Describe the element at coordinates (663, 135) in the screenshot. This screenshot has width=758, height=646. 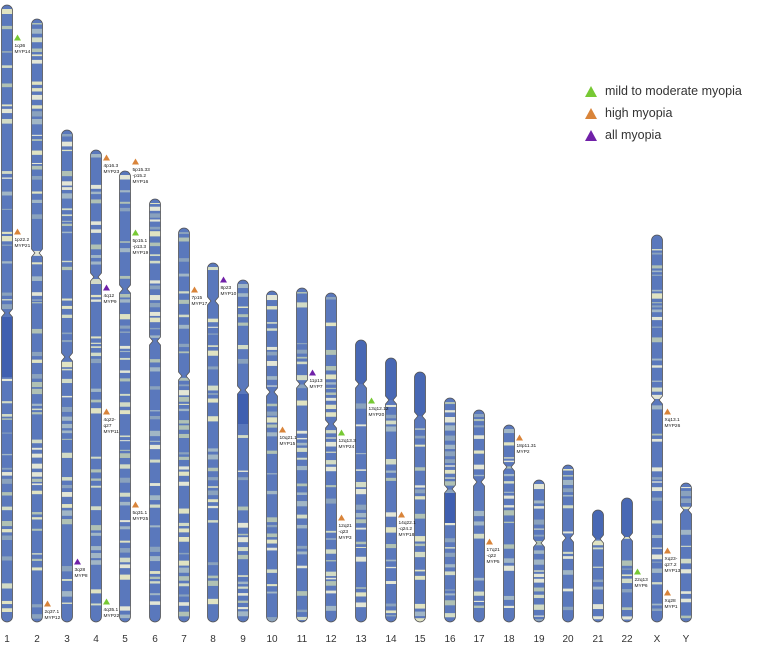
I see `legend-item-all: all myopia` at that location.